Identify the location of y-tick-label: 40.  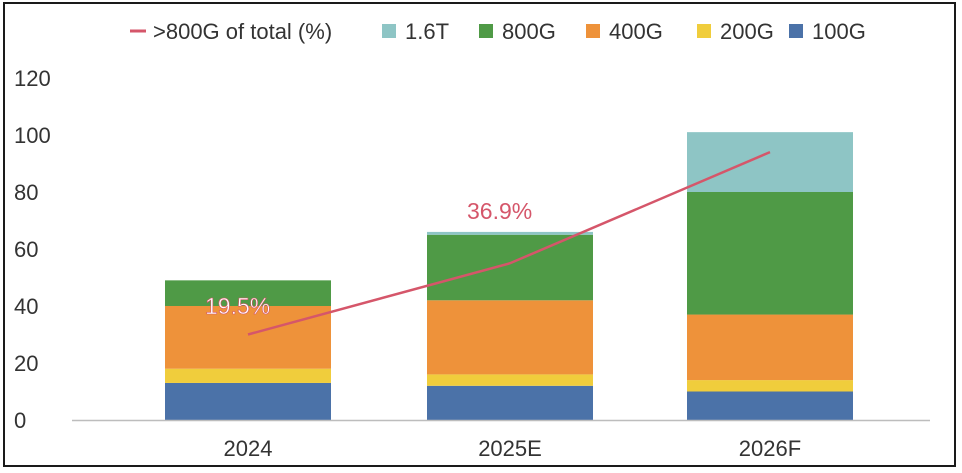
(26, 306).